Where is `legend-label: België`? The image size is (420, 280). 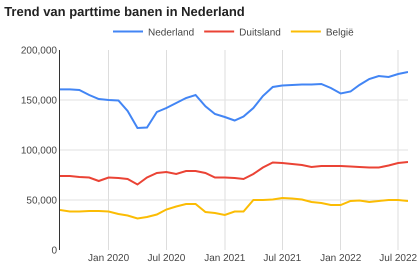 legend-label: België is located at coordinates (340, 32).